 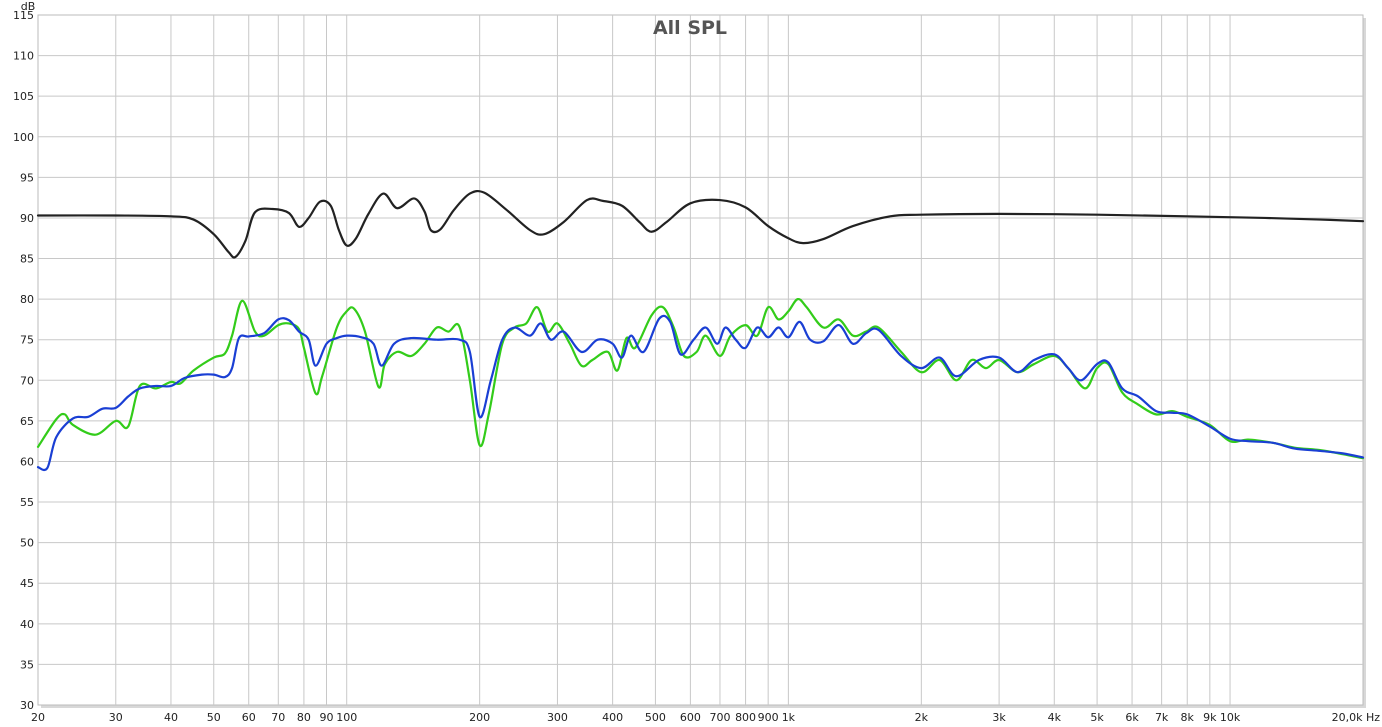 I want to click on x-tick-label: 70, so click(x=278, y=717).